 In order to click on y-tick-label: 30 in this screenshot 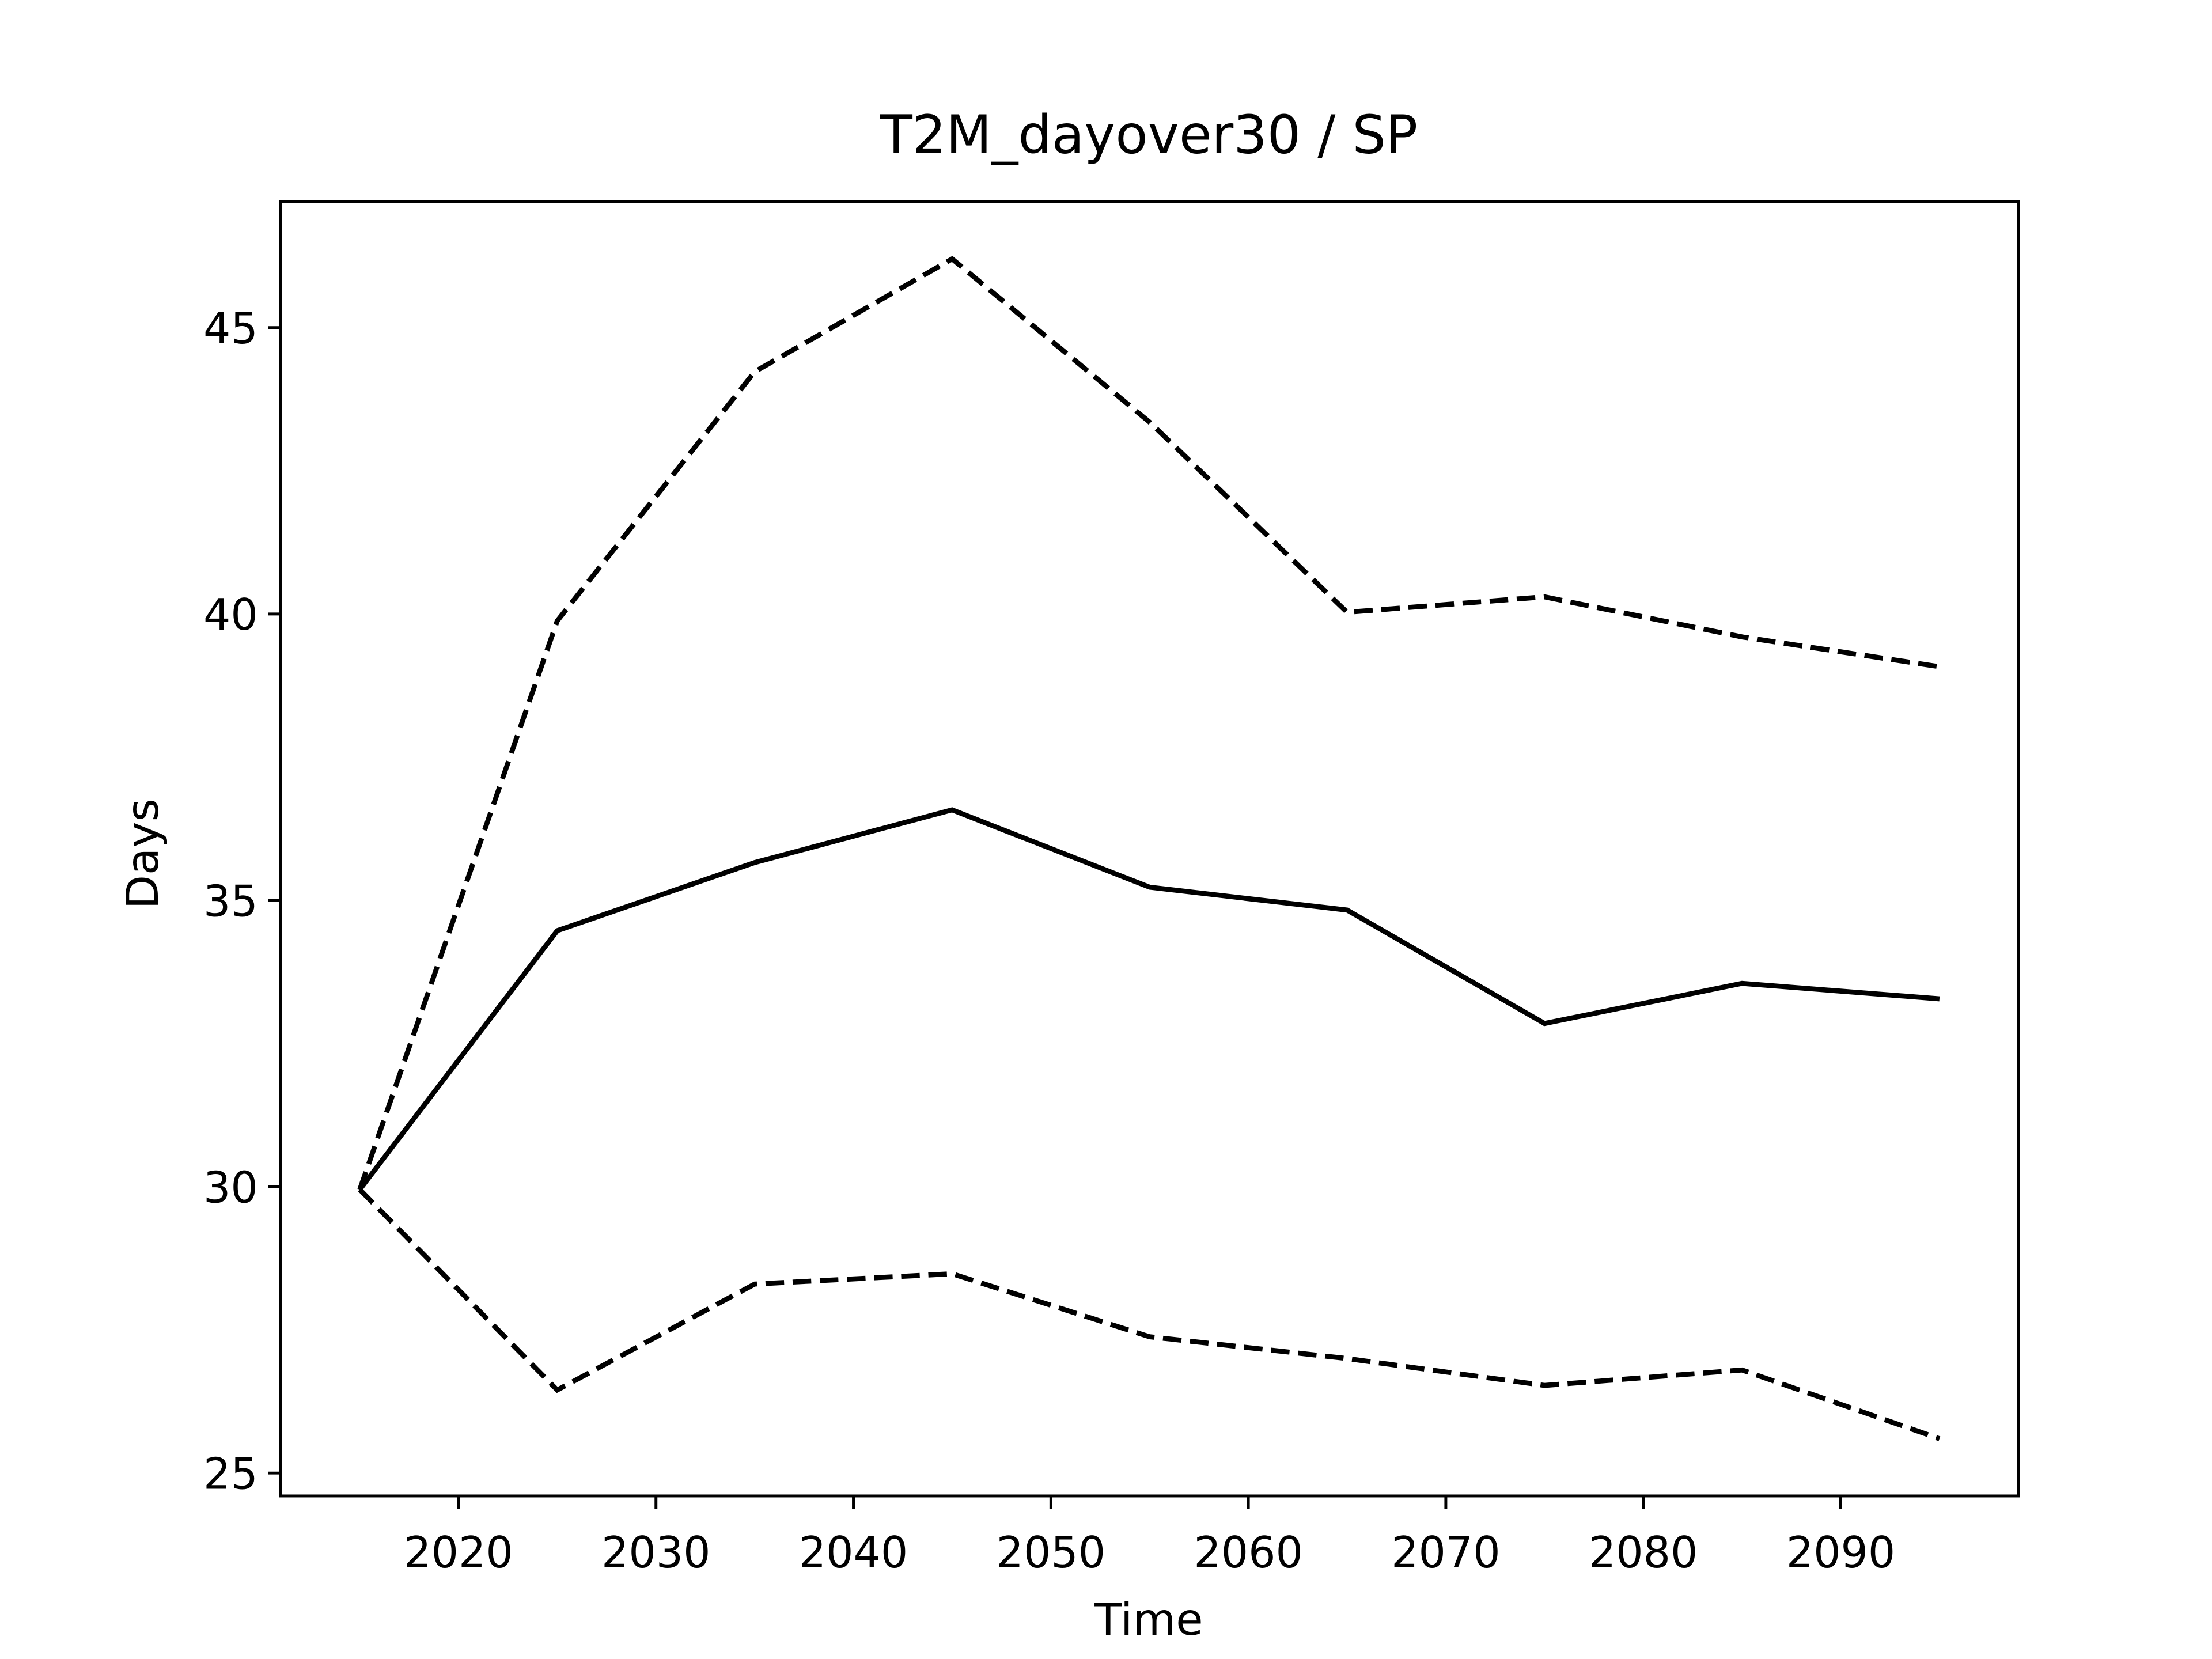, I will do `click(230, 1187)`.